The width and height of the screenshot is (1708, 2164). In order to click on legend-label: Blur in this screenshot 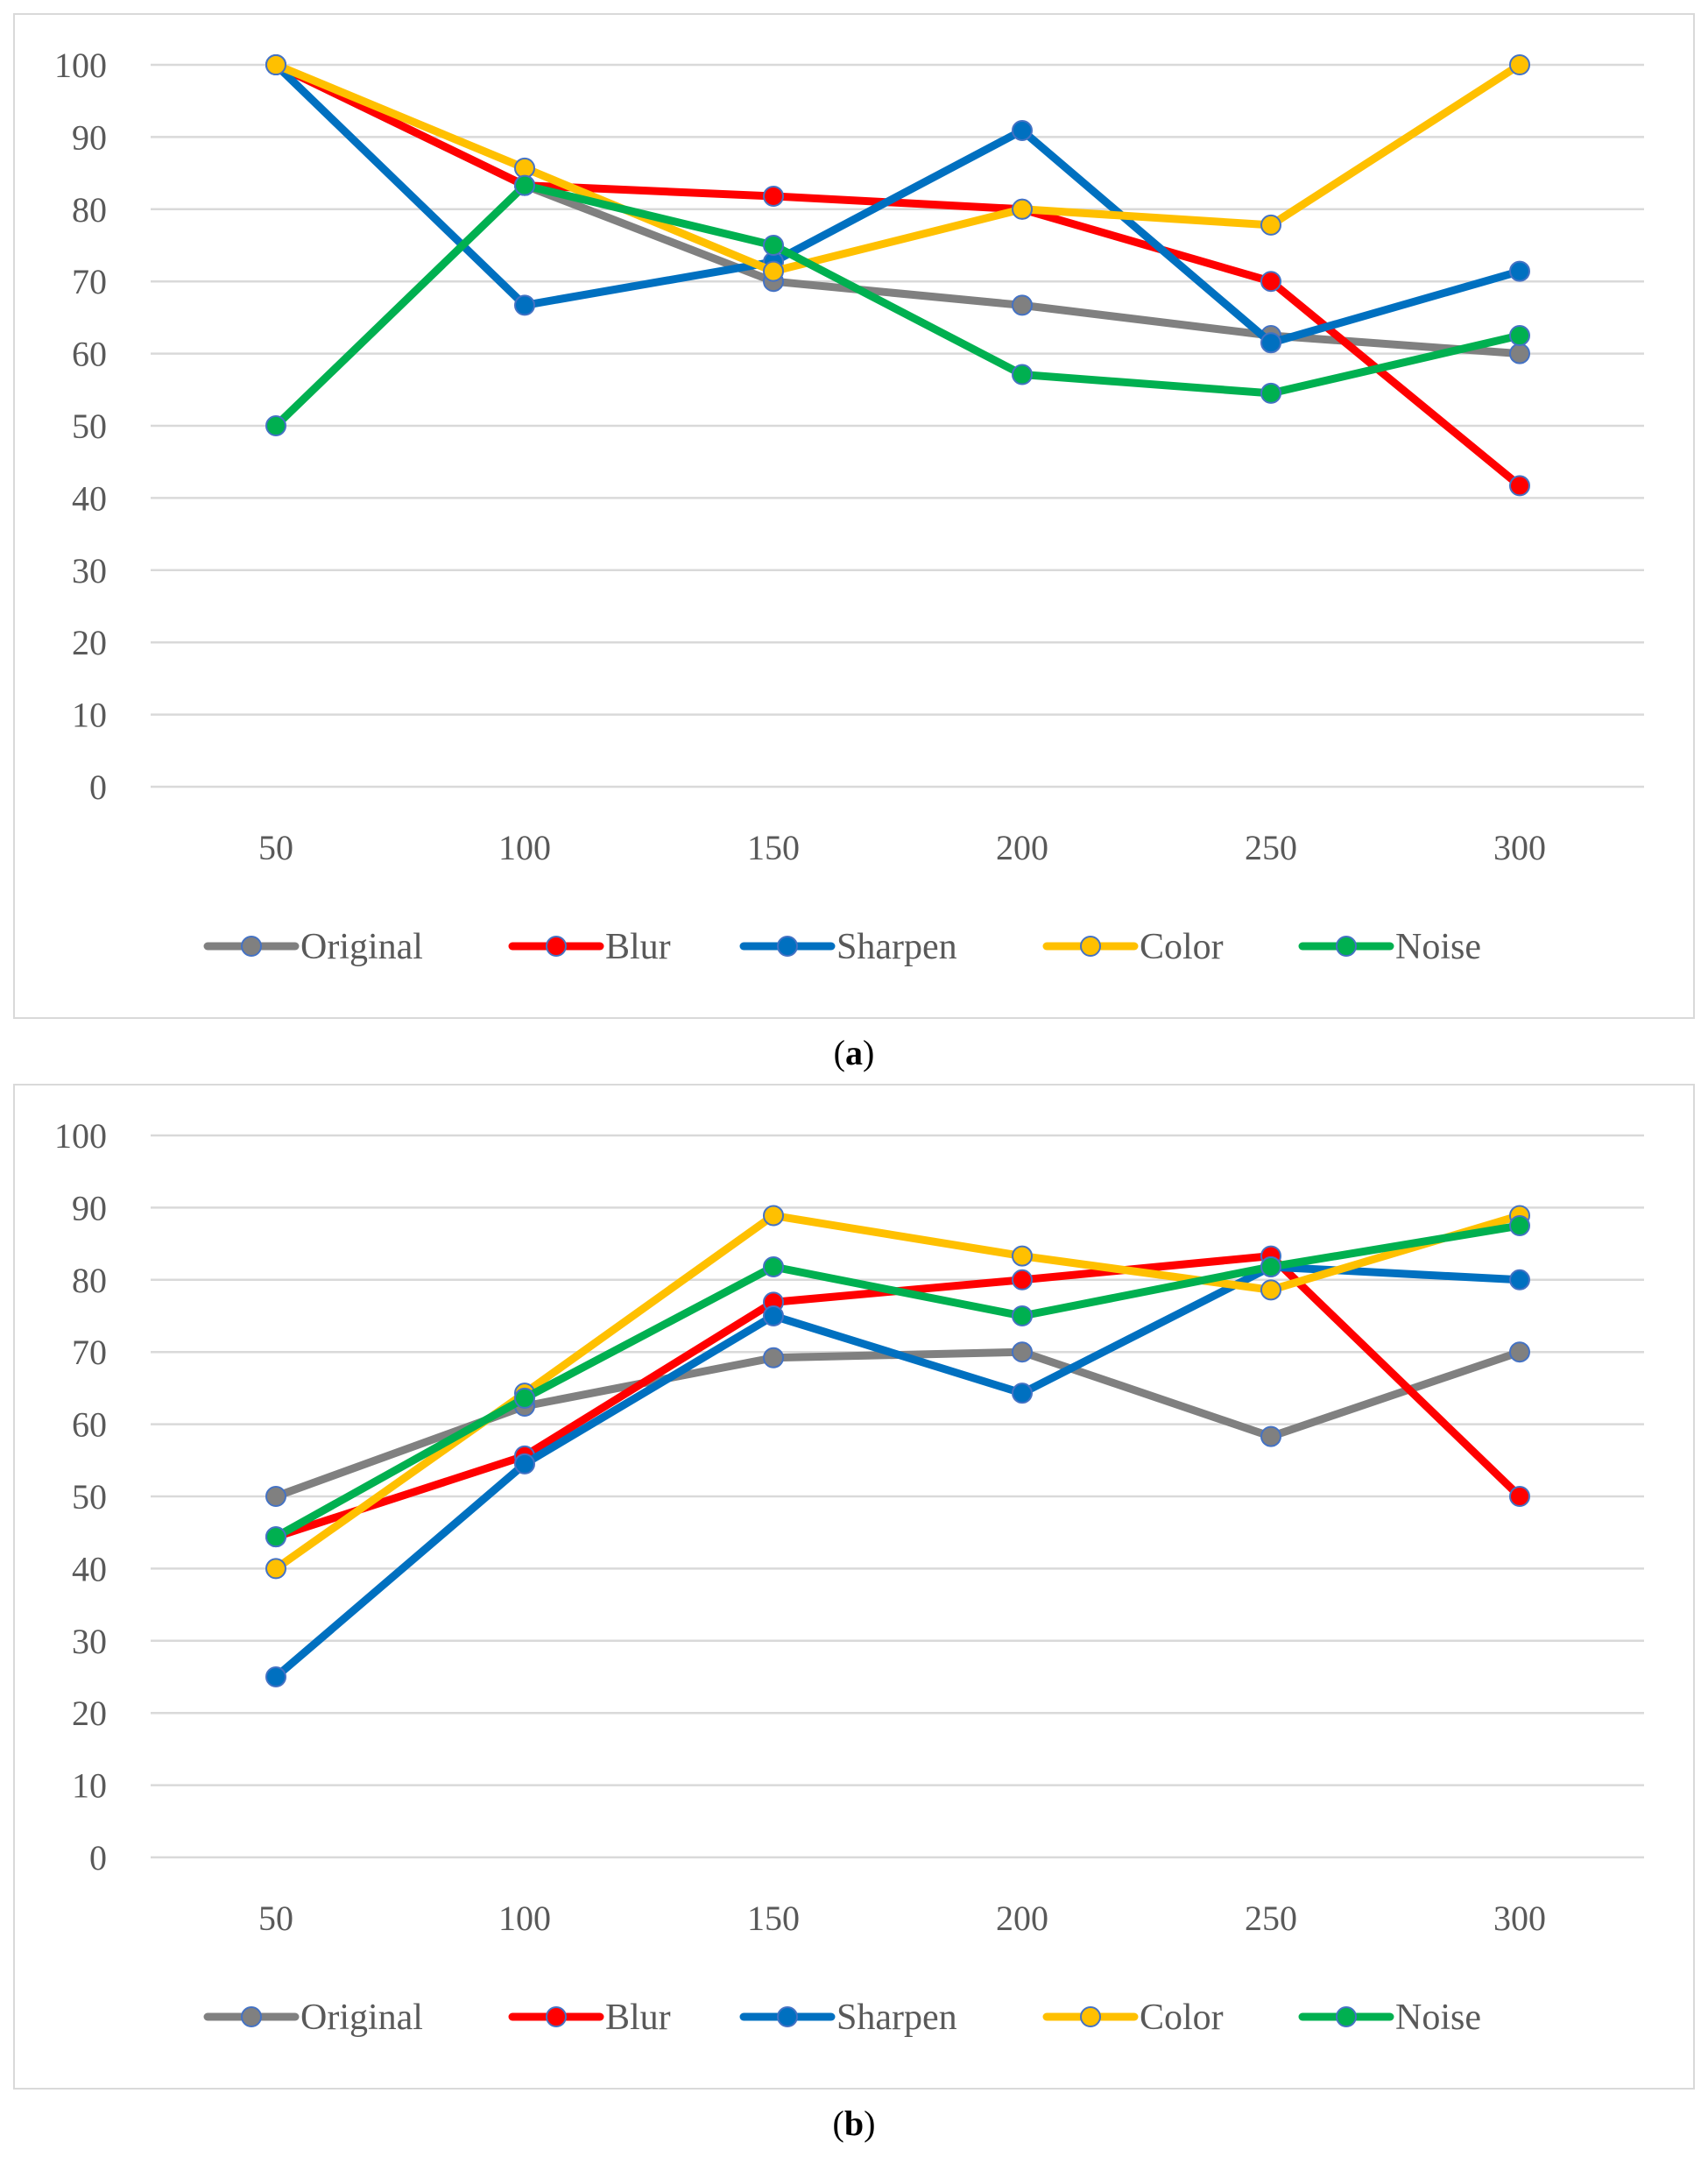, I will do `click(638, 2018)`.